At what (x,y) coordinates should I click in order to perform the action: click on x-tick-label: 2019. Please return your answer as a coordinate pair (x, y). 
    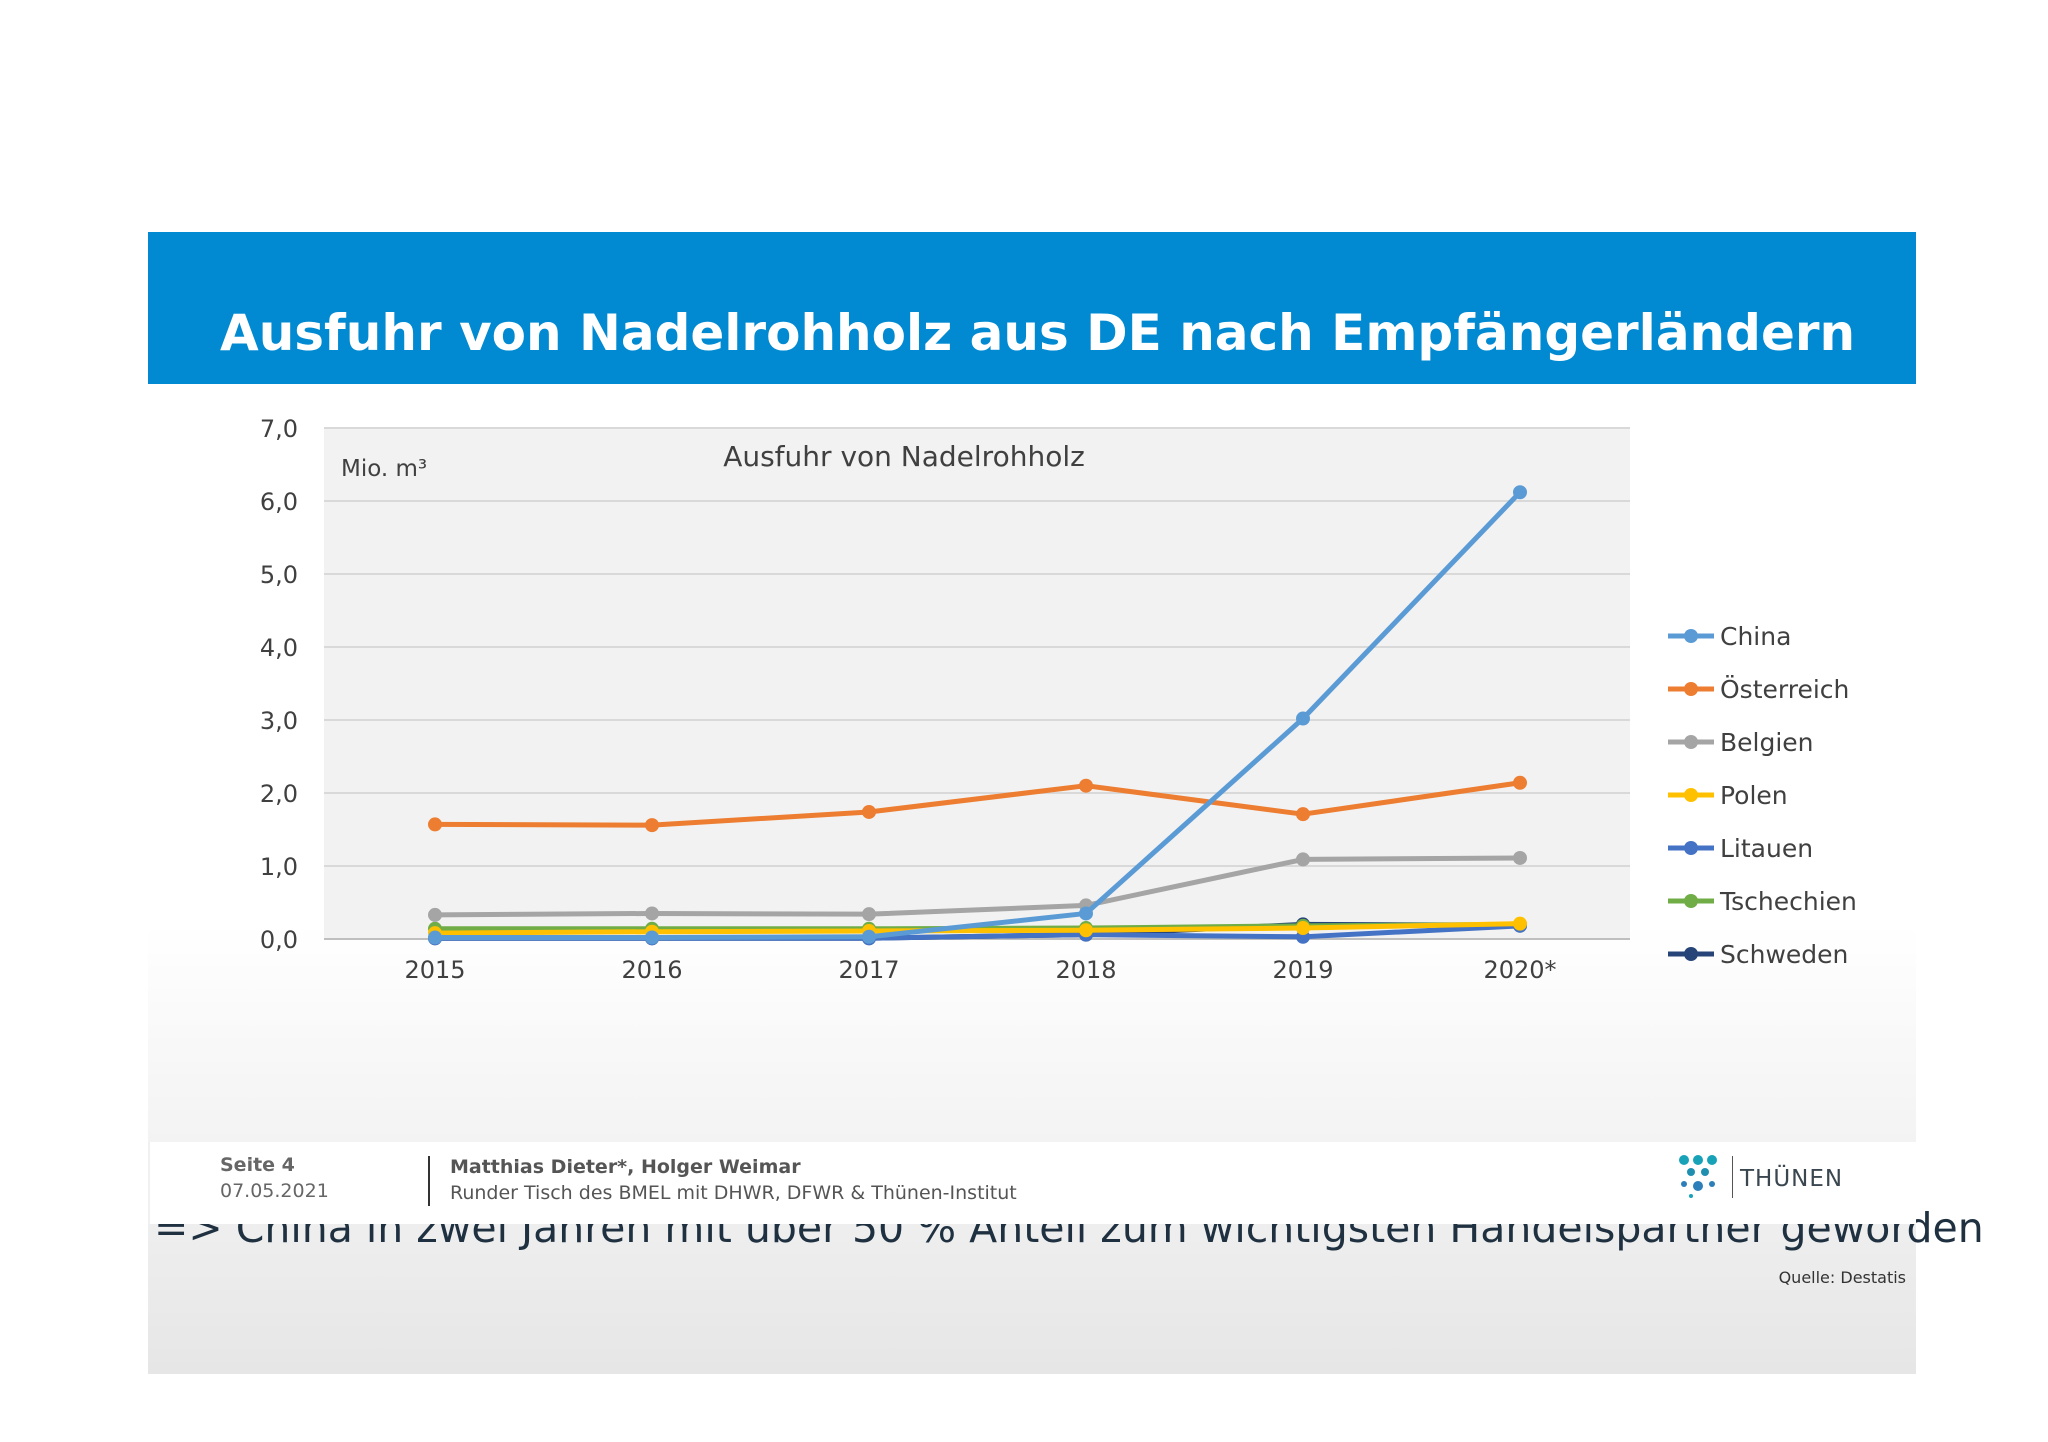
    Looking at the image, I should click on (1302, 970).